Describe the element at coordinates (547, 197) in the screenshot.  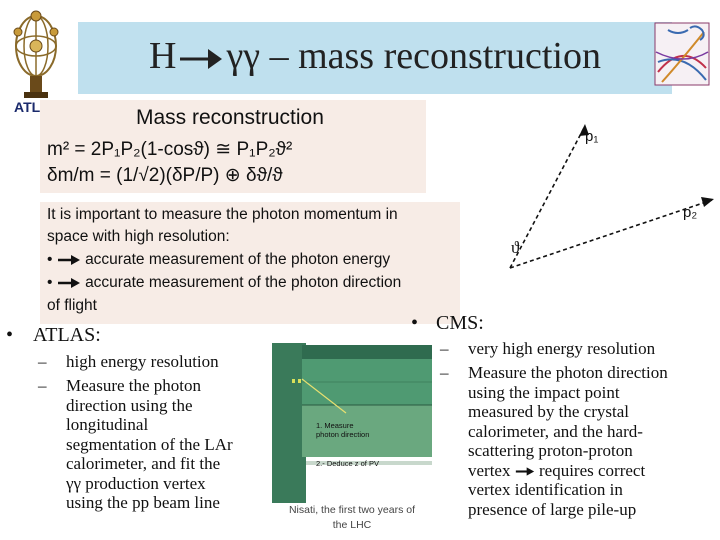
I see `p1-vector` at that location.